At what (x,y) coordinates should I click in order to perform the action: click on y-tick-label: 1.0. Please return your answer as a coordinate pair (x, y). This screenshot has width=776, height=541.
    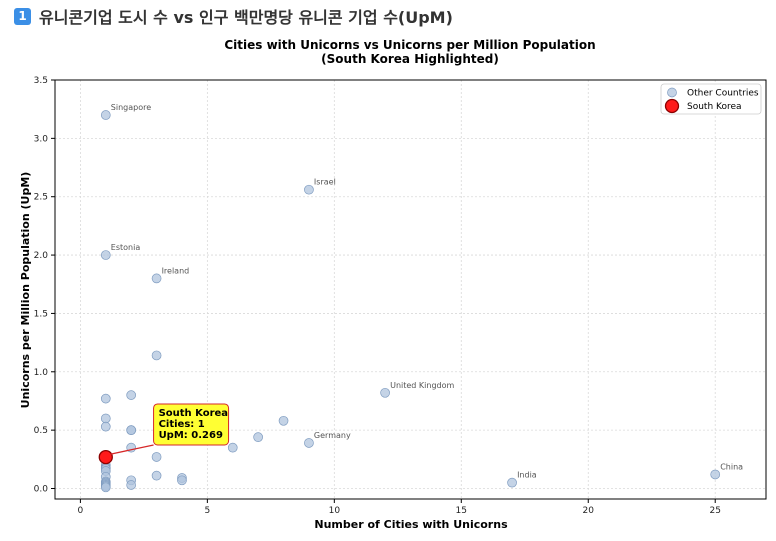
    Looking at the image, I should click on (41, 373).